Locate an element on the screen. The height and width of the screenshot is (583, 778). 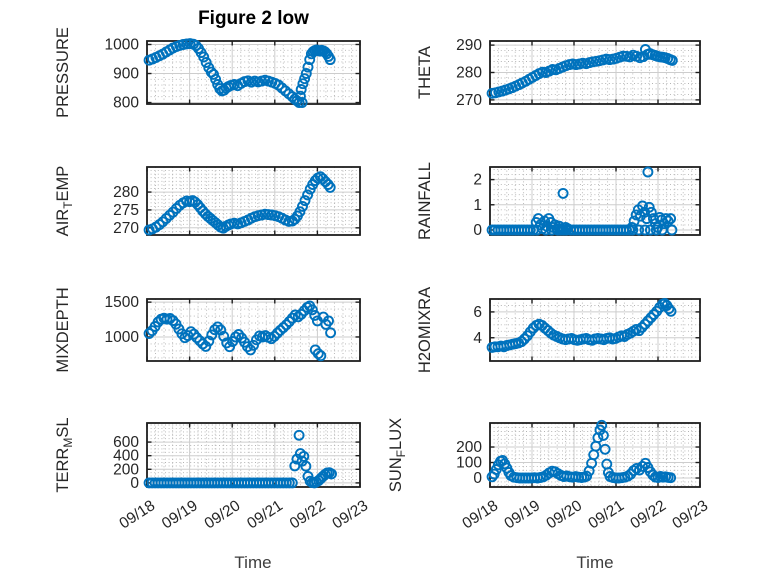
y-tick-label: 800 is located at coordinates (126, 103).